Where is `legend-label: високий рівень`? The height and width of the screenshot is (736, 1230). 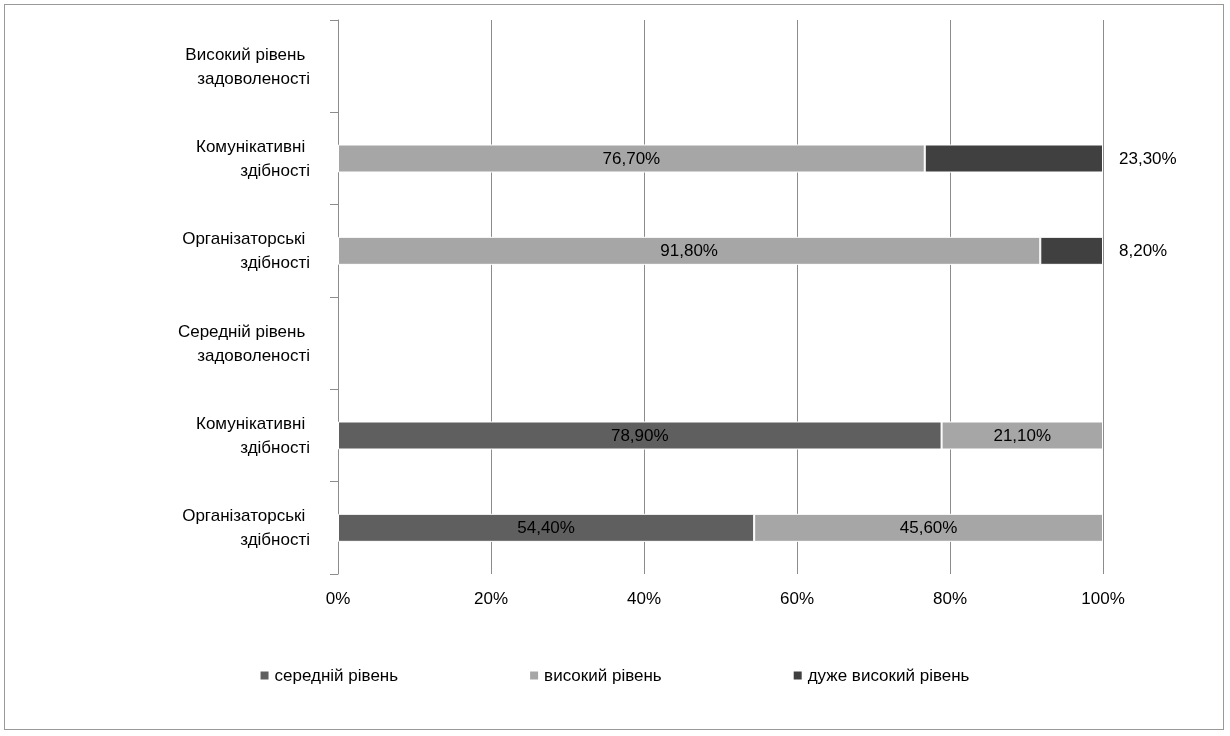
legend-label: високий рівень is located at coordinates (603, 675).